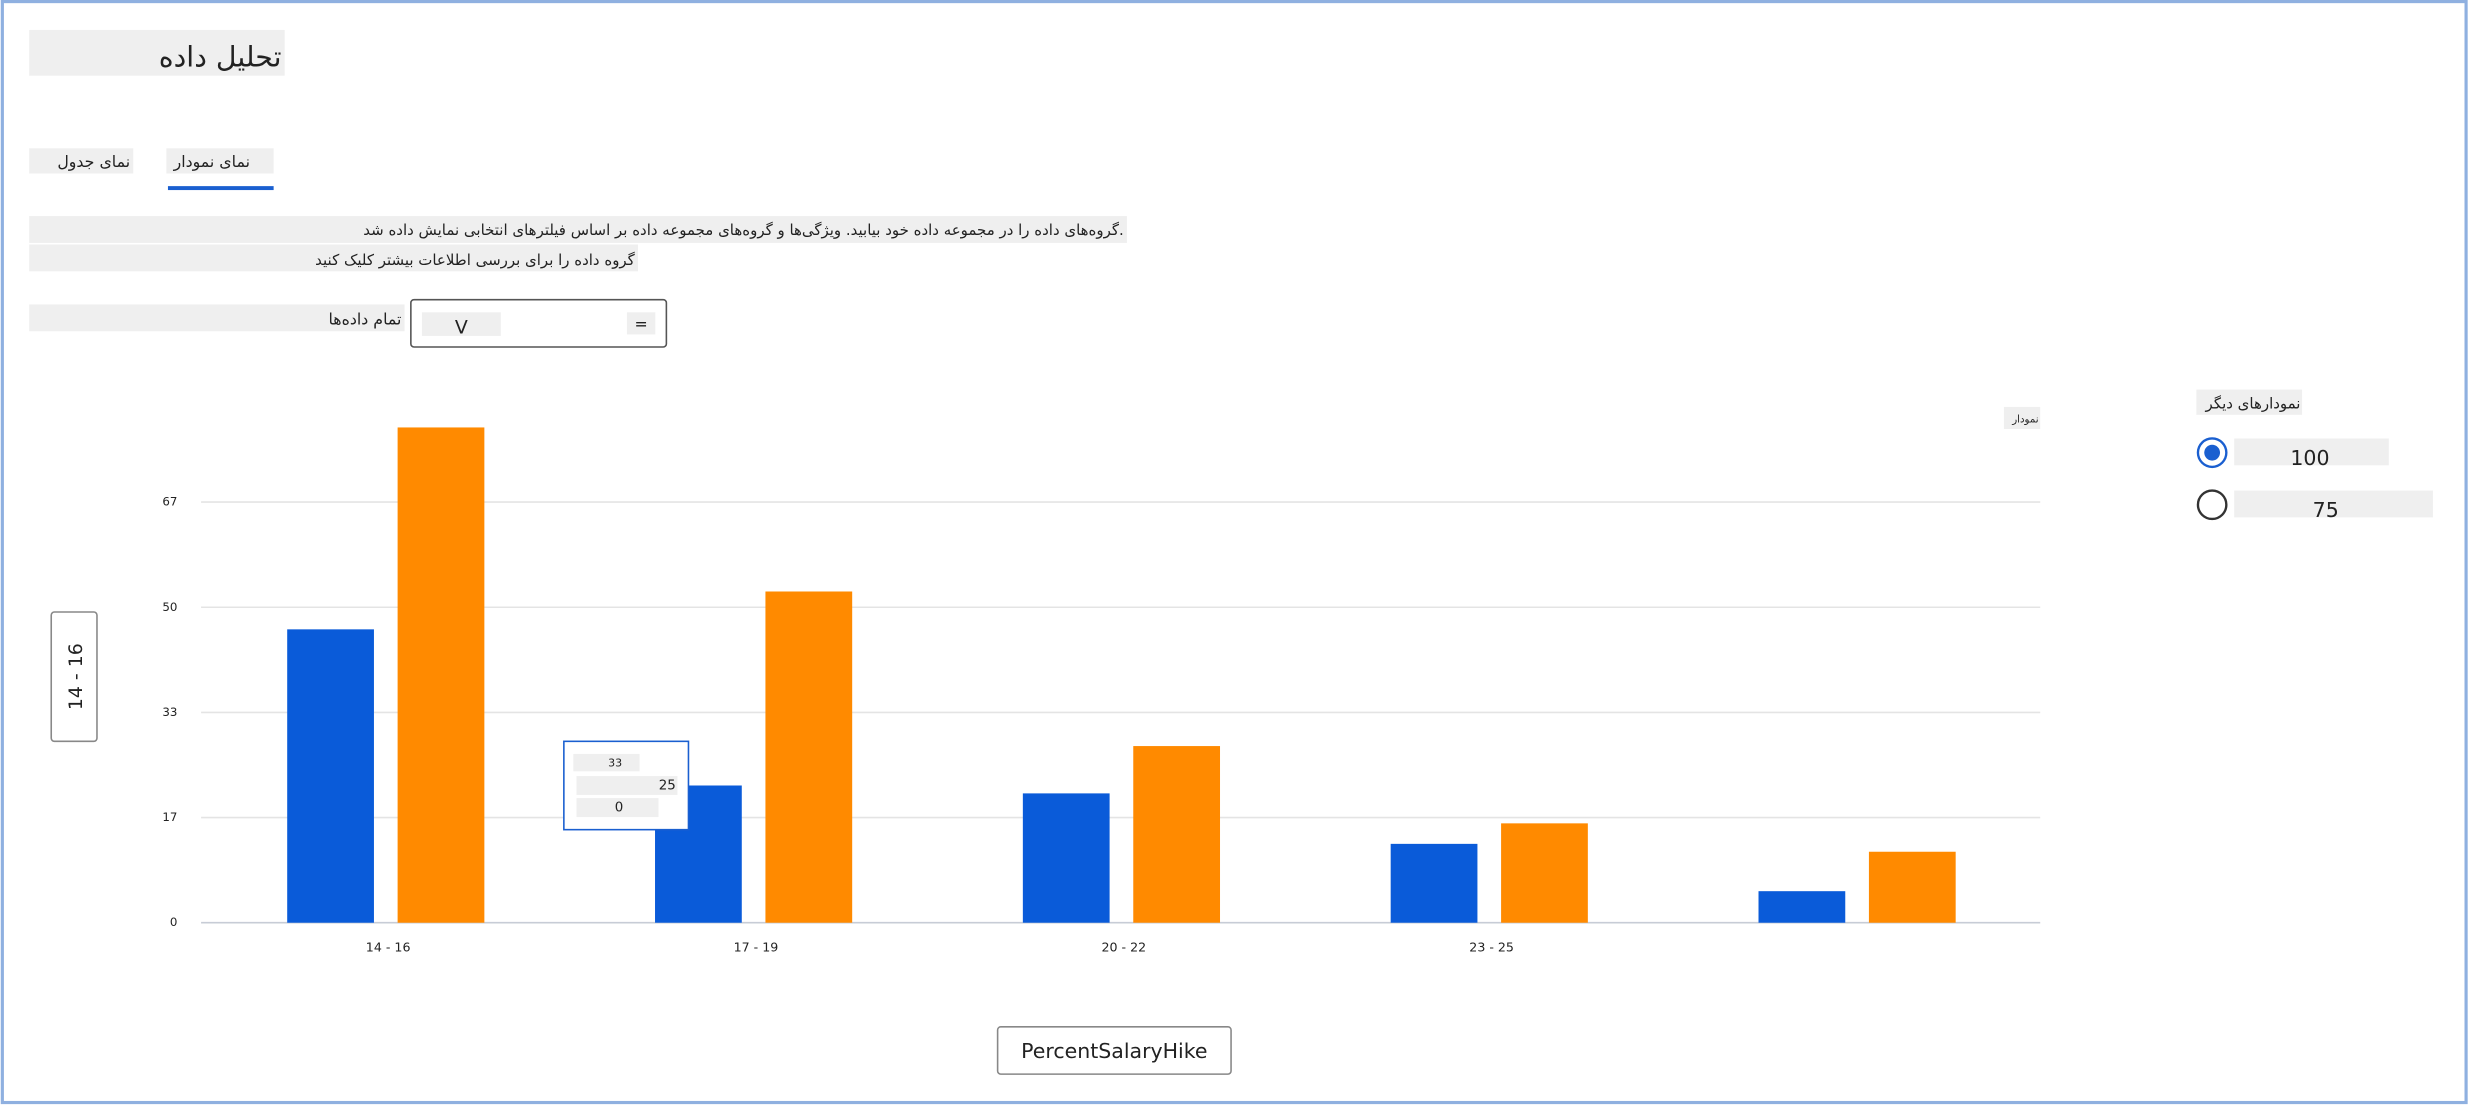  Describe the element at coordinates (2326, 510) in the screenshot. I see `radio-label: 75` at that location.